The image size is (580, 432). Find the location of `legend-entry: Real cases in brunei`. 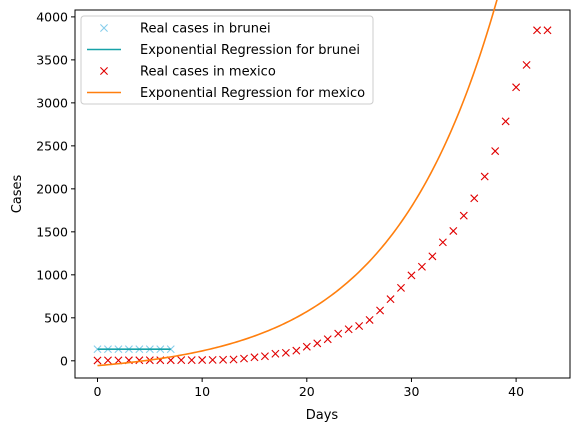

legend-entry: Real cases in brunei is located at coordinates (205, 29).